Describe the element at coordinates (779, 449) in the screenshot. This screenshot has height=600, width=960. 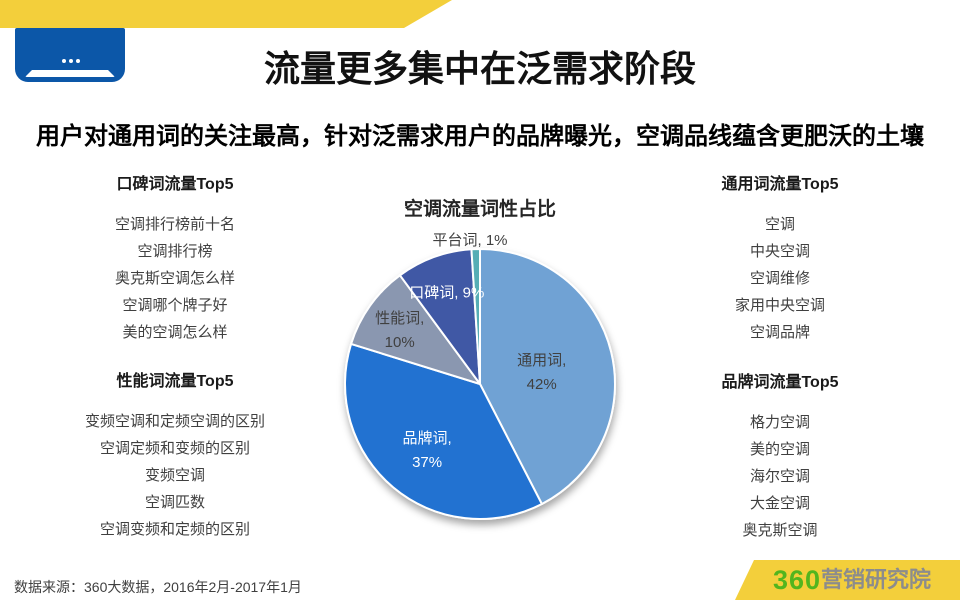
I see `list-item: 美的空调` at that location.